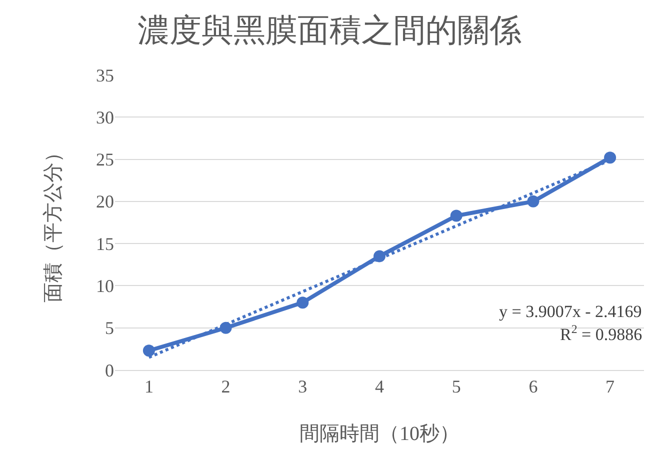  Describe the element at coordinates (105, 286) in the screenshot. I see `y-tick-label: 10` at that location.